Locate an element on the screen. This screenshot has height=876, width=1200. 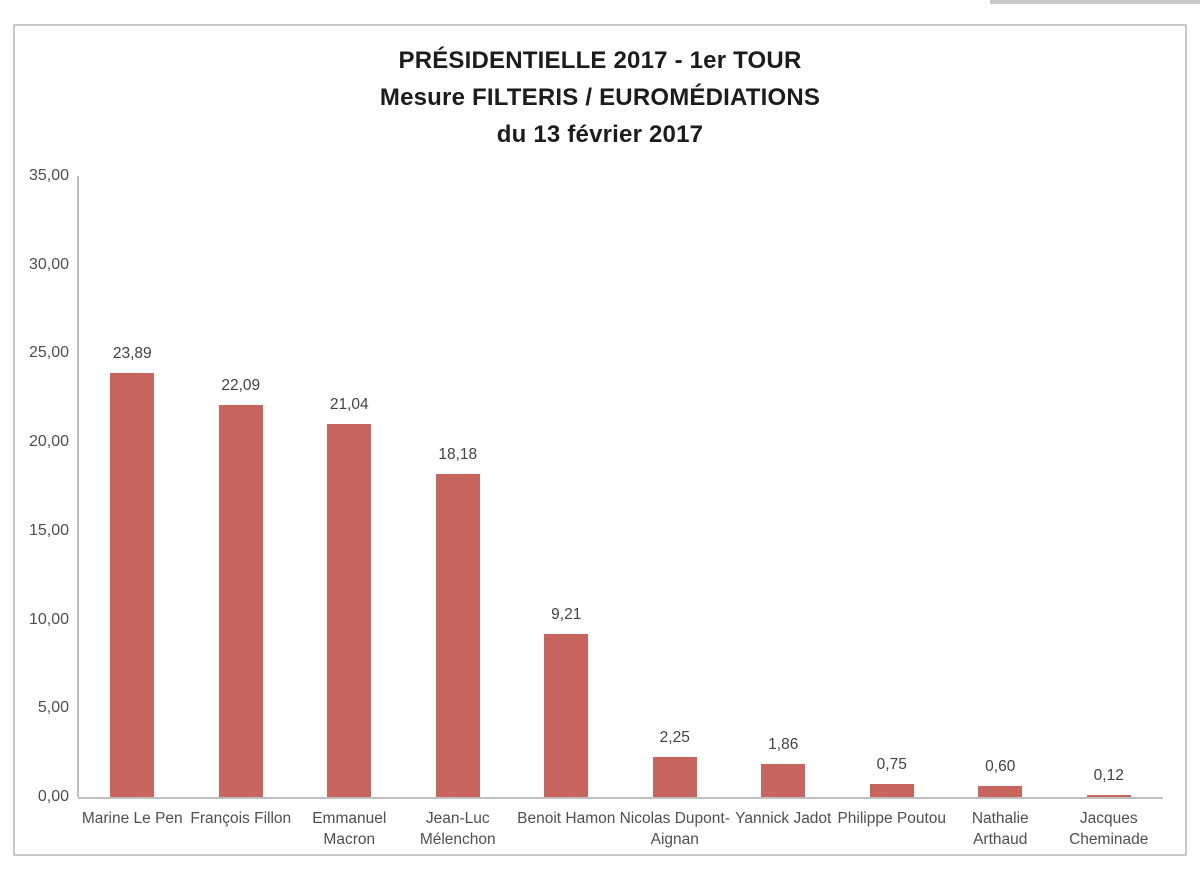
category-label: Jacques Cheminade is located at coordinates (1109, 829).